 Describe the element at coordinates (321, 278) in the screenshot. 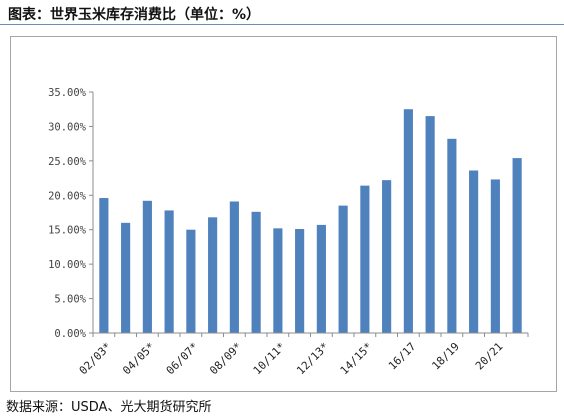

I see `bar-12/13*` at that location.